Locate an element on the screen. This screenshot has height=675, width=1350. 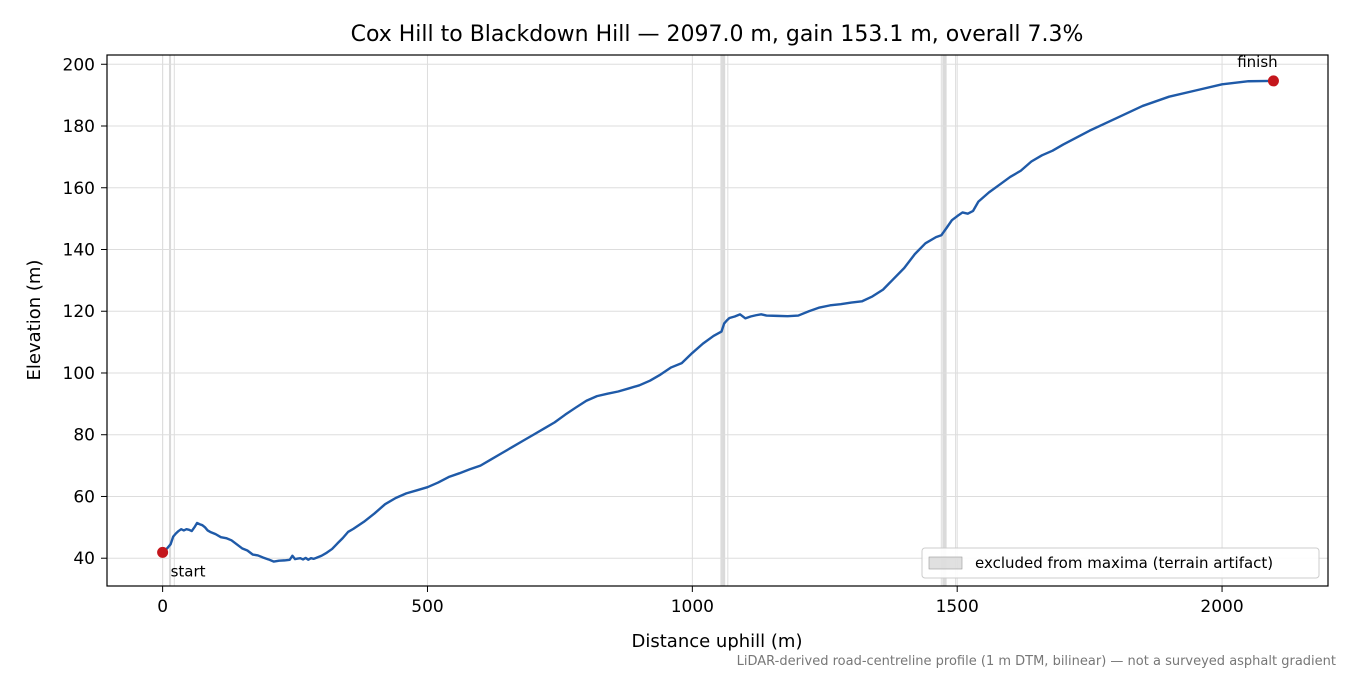
y-tick-label-5: 140 is located at coordinates (79, 250).